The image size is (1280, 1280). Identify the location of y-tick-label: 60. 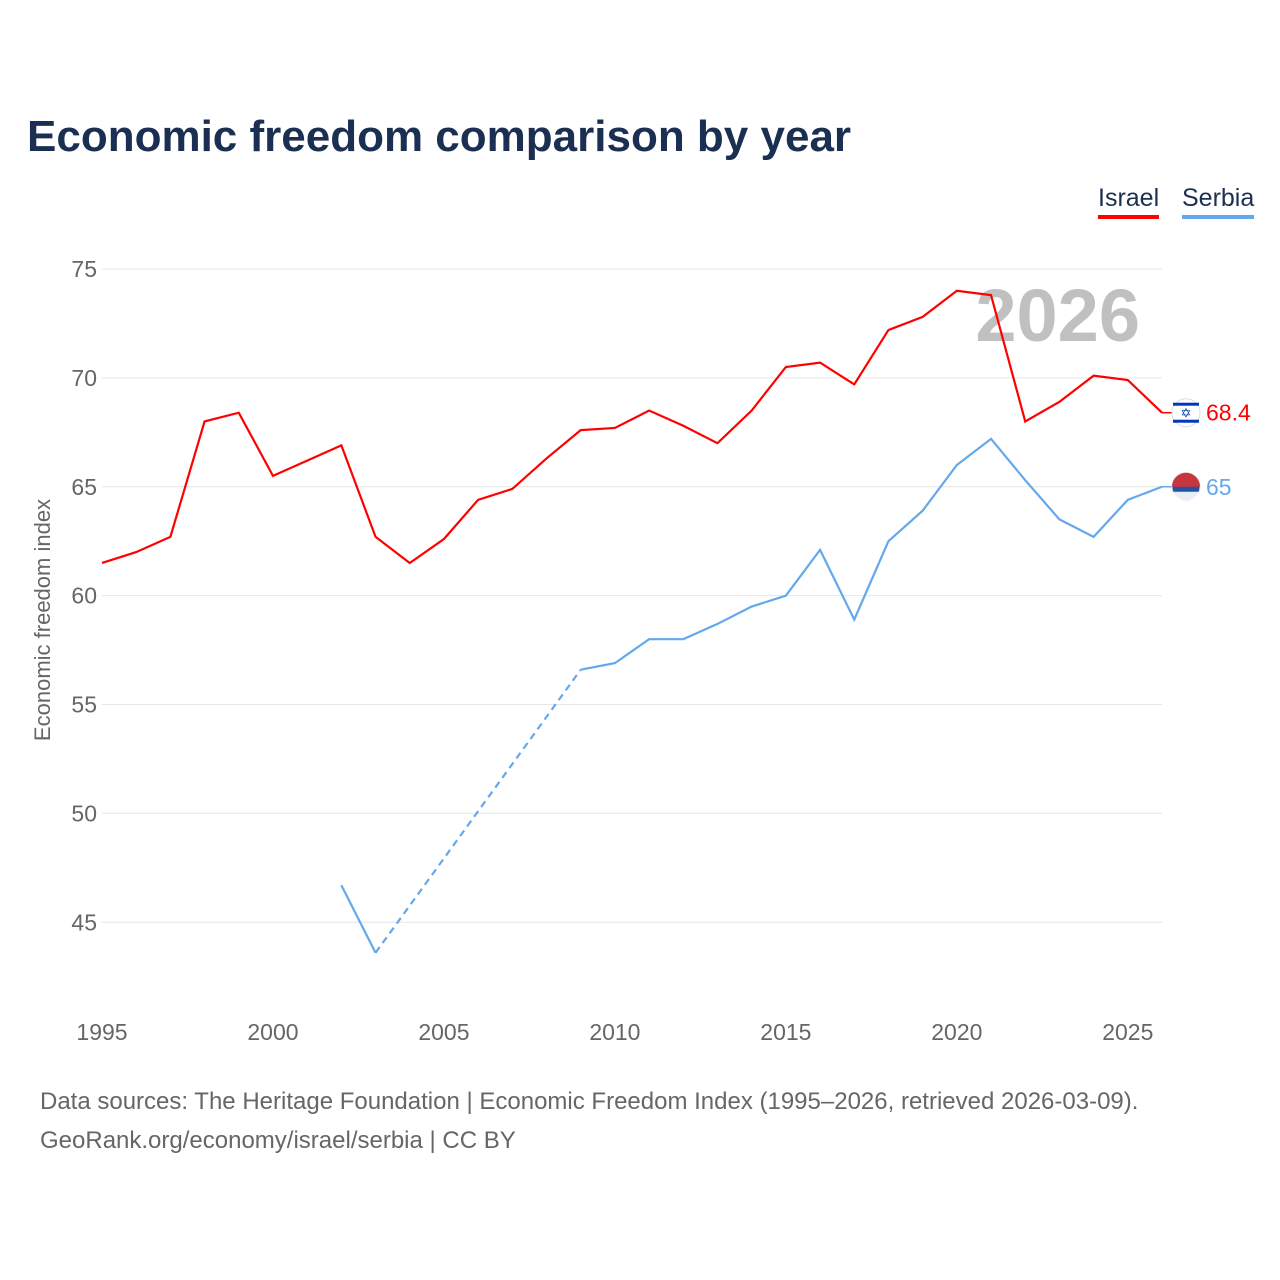
(84, 596).